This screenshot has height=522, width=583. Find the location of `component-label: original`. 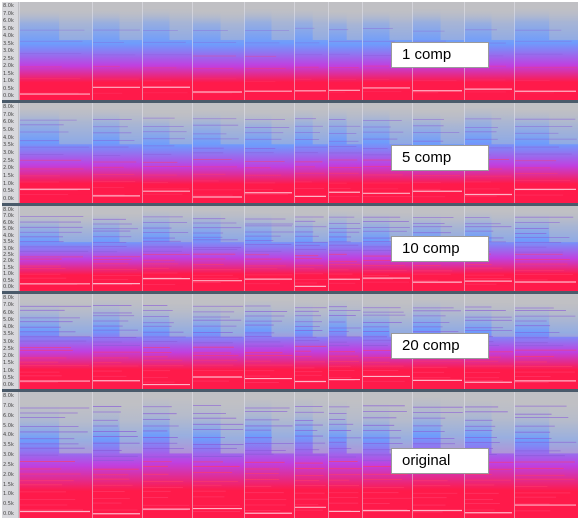

component-label: original is located at coordinates (440, 461).